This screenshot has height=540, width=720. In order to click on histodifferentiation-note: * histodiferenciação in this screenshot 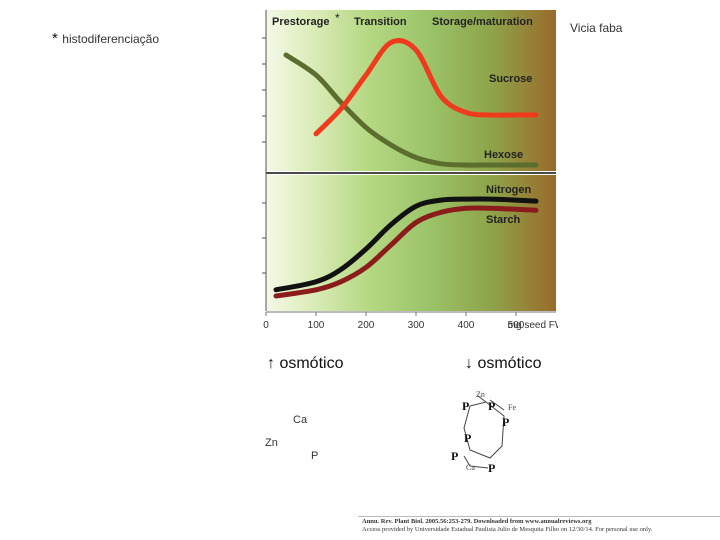, I will do `click(105, 39)`.